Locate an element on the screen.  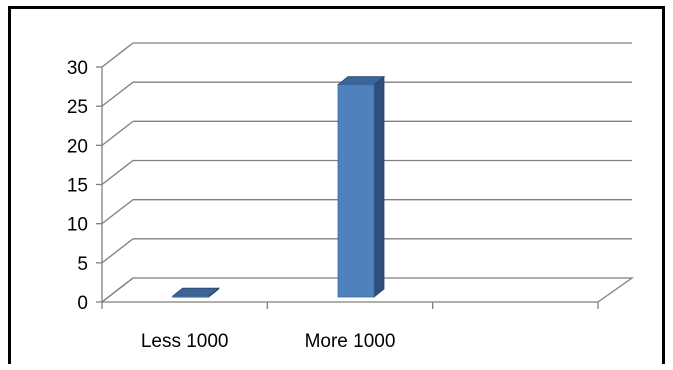
y-tick-label: 10 is located at coordinates (77, 225).